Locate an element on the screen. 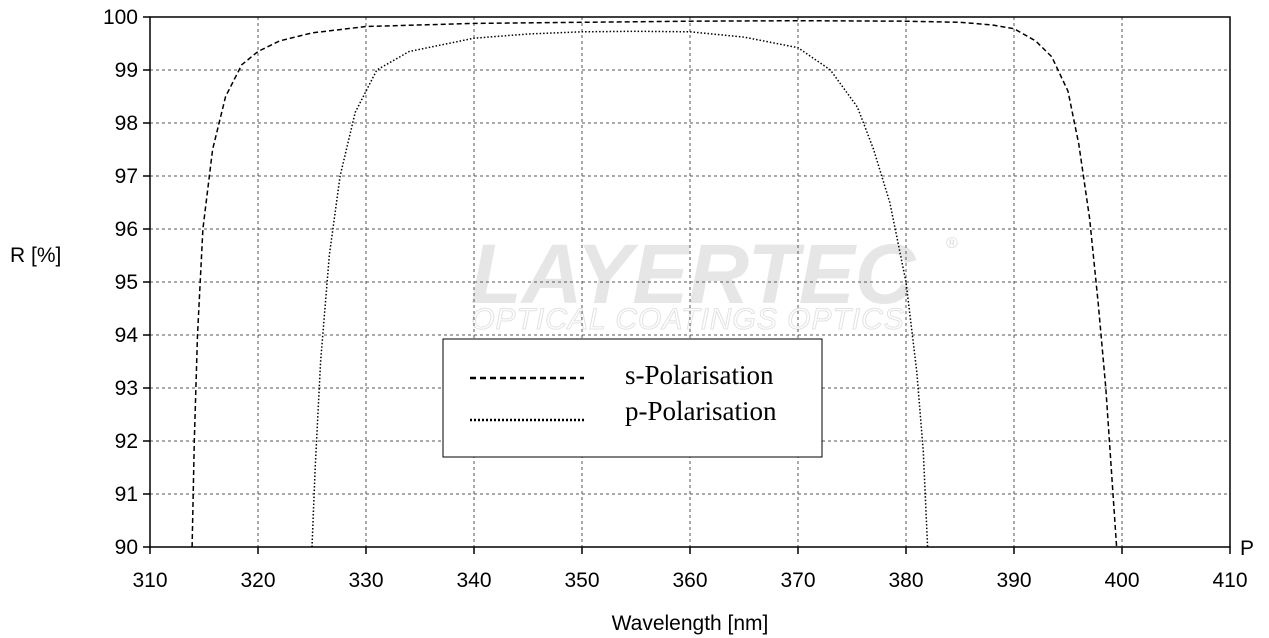 The width and height of the screenshot is (1269, 638). y-tick-label: 95 is located at coordinates (126, 282).